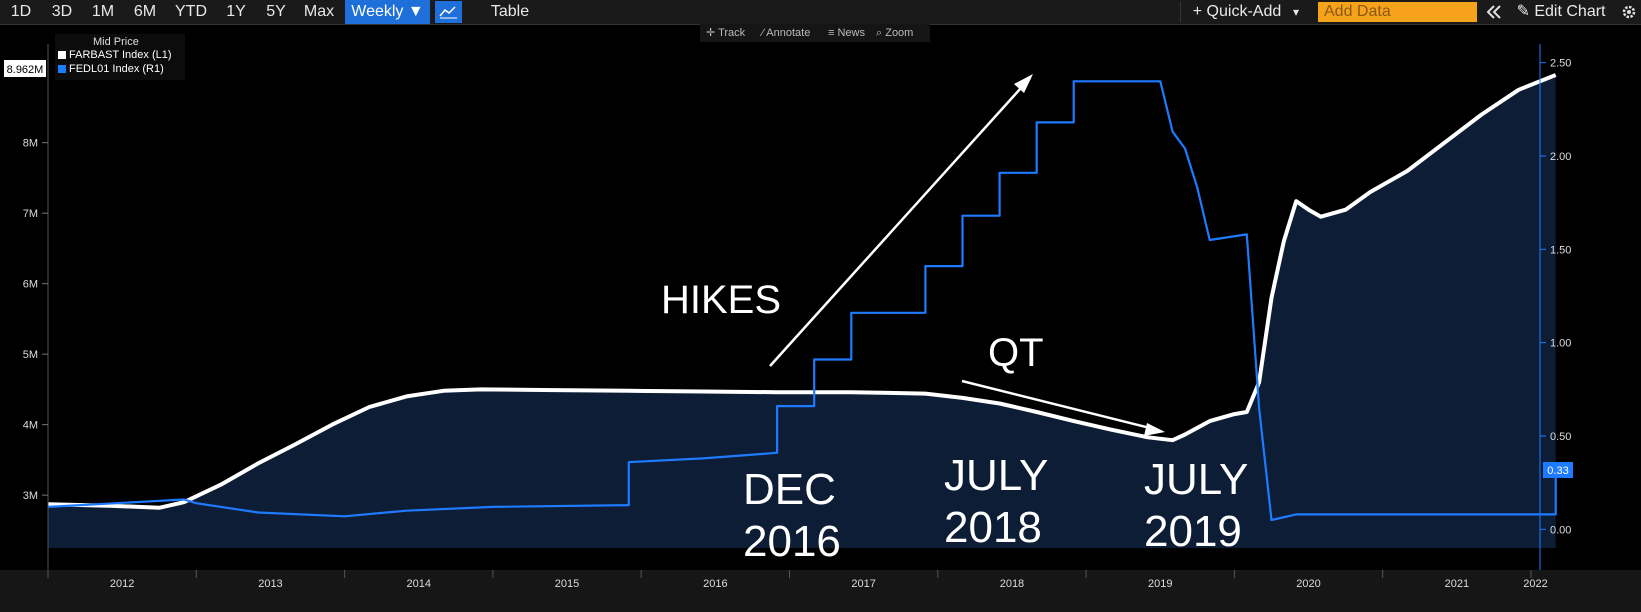 This screenshot has width=1641, height=612. What do you see at coordinates (1308, 584) in the screenshot?
I see `x-tick-label: 2020` at bounding box center [1308, 584].